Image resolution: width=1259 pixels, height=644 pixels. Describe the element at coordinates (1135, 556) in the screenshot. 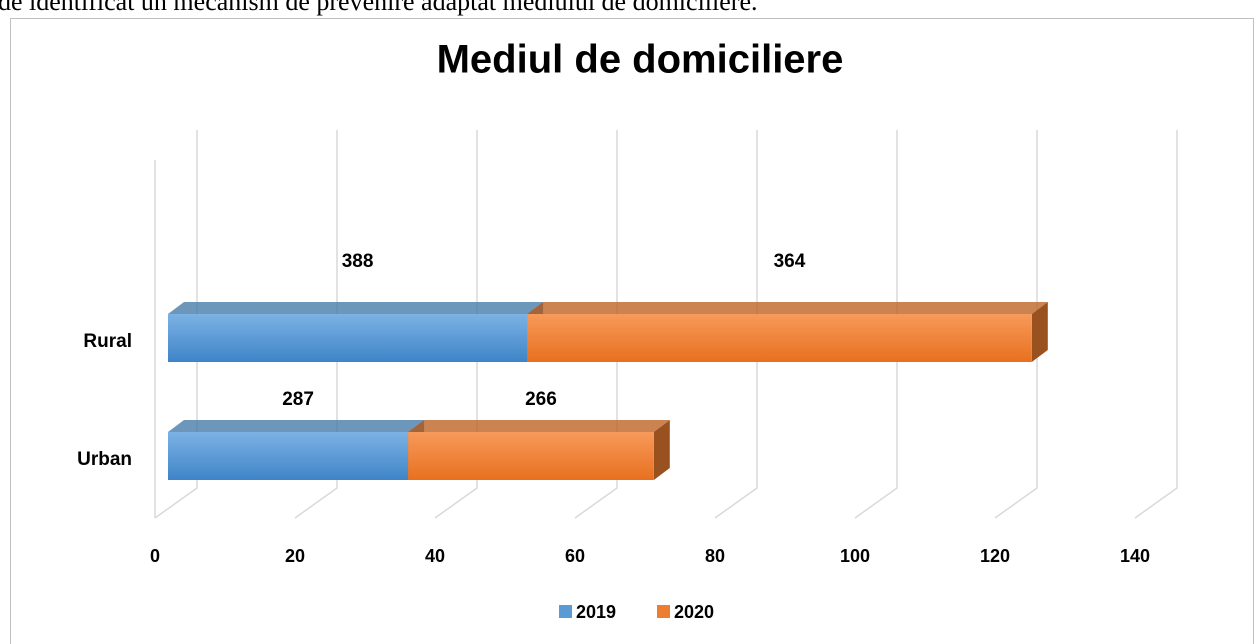

I see `x-tick-label: 140` at that location.